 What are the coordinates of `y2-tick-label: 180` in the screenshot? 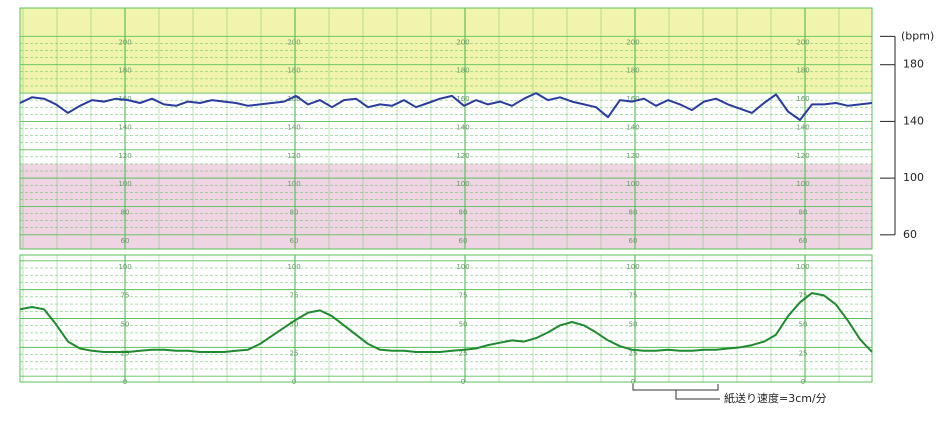 It's located at (913, 64).